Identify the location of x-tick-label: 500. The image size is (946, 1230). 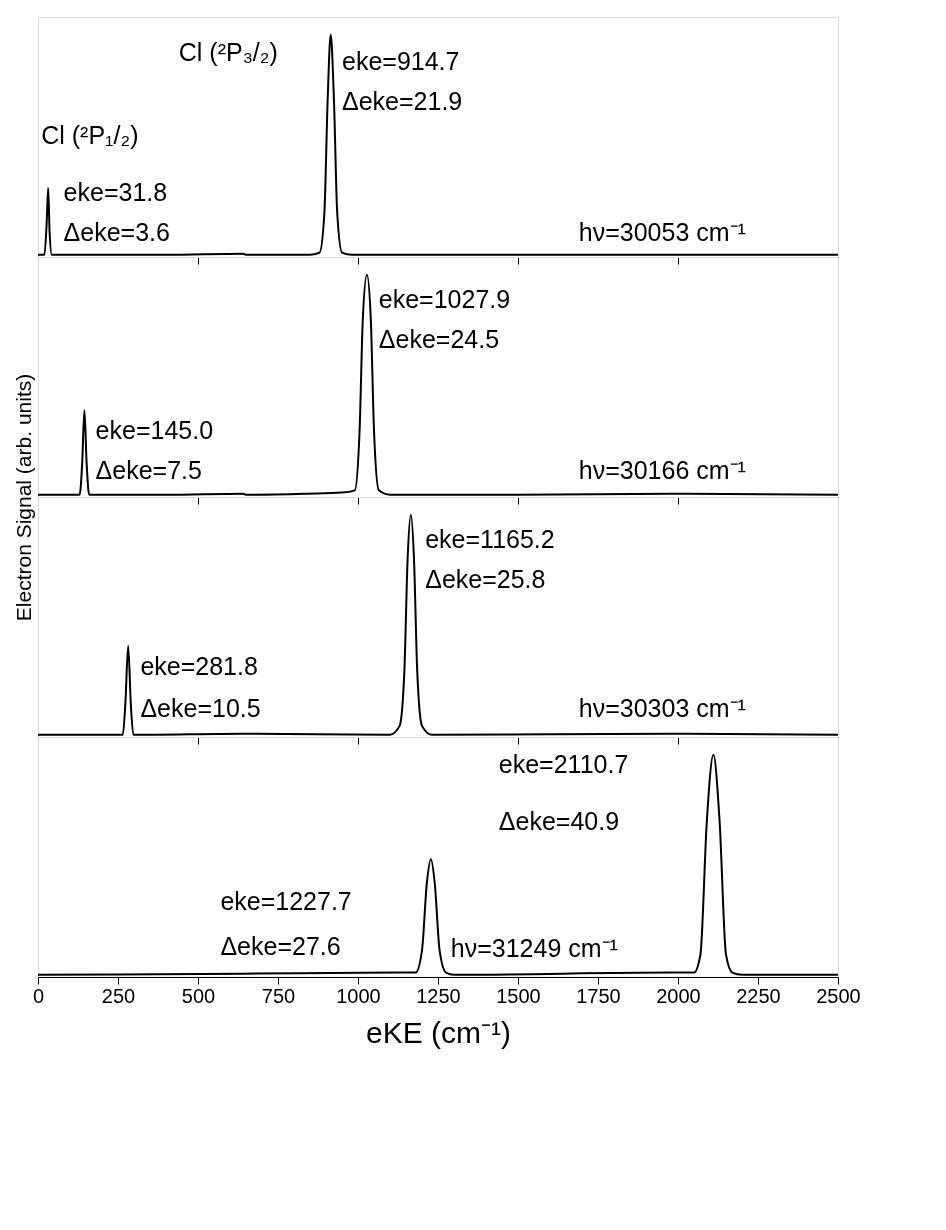
(198, 995).